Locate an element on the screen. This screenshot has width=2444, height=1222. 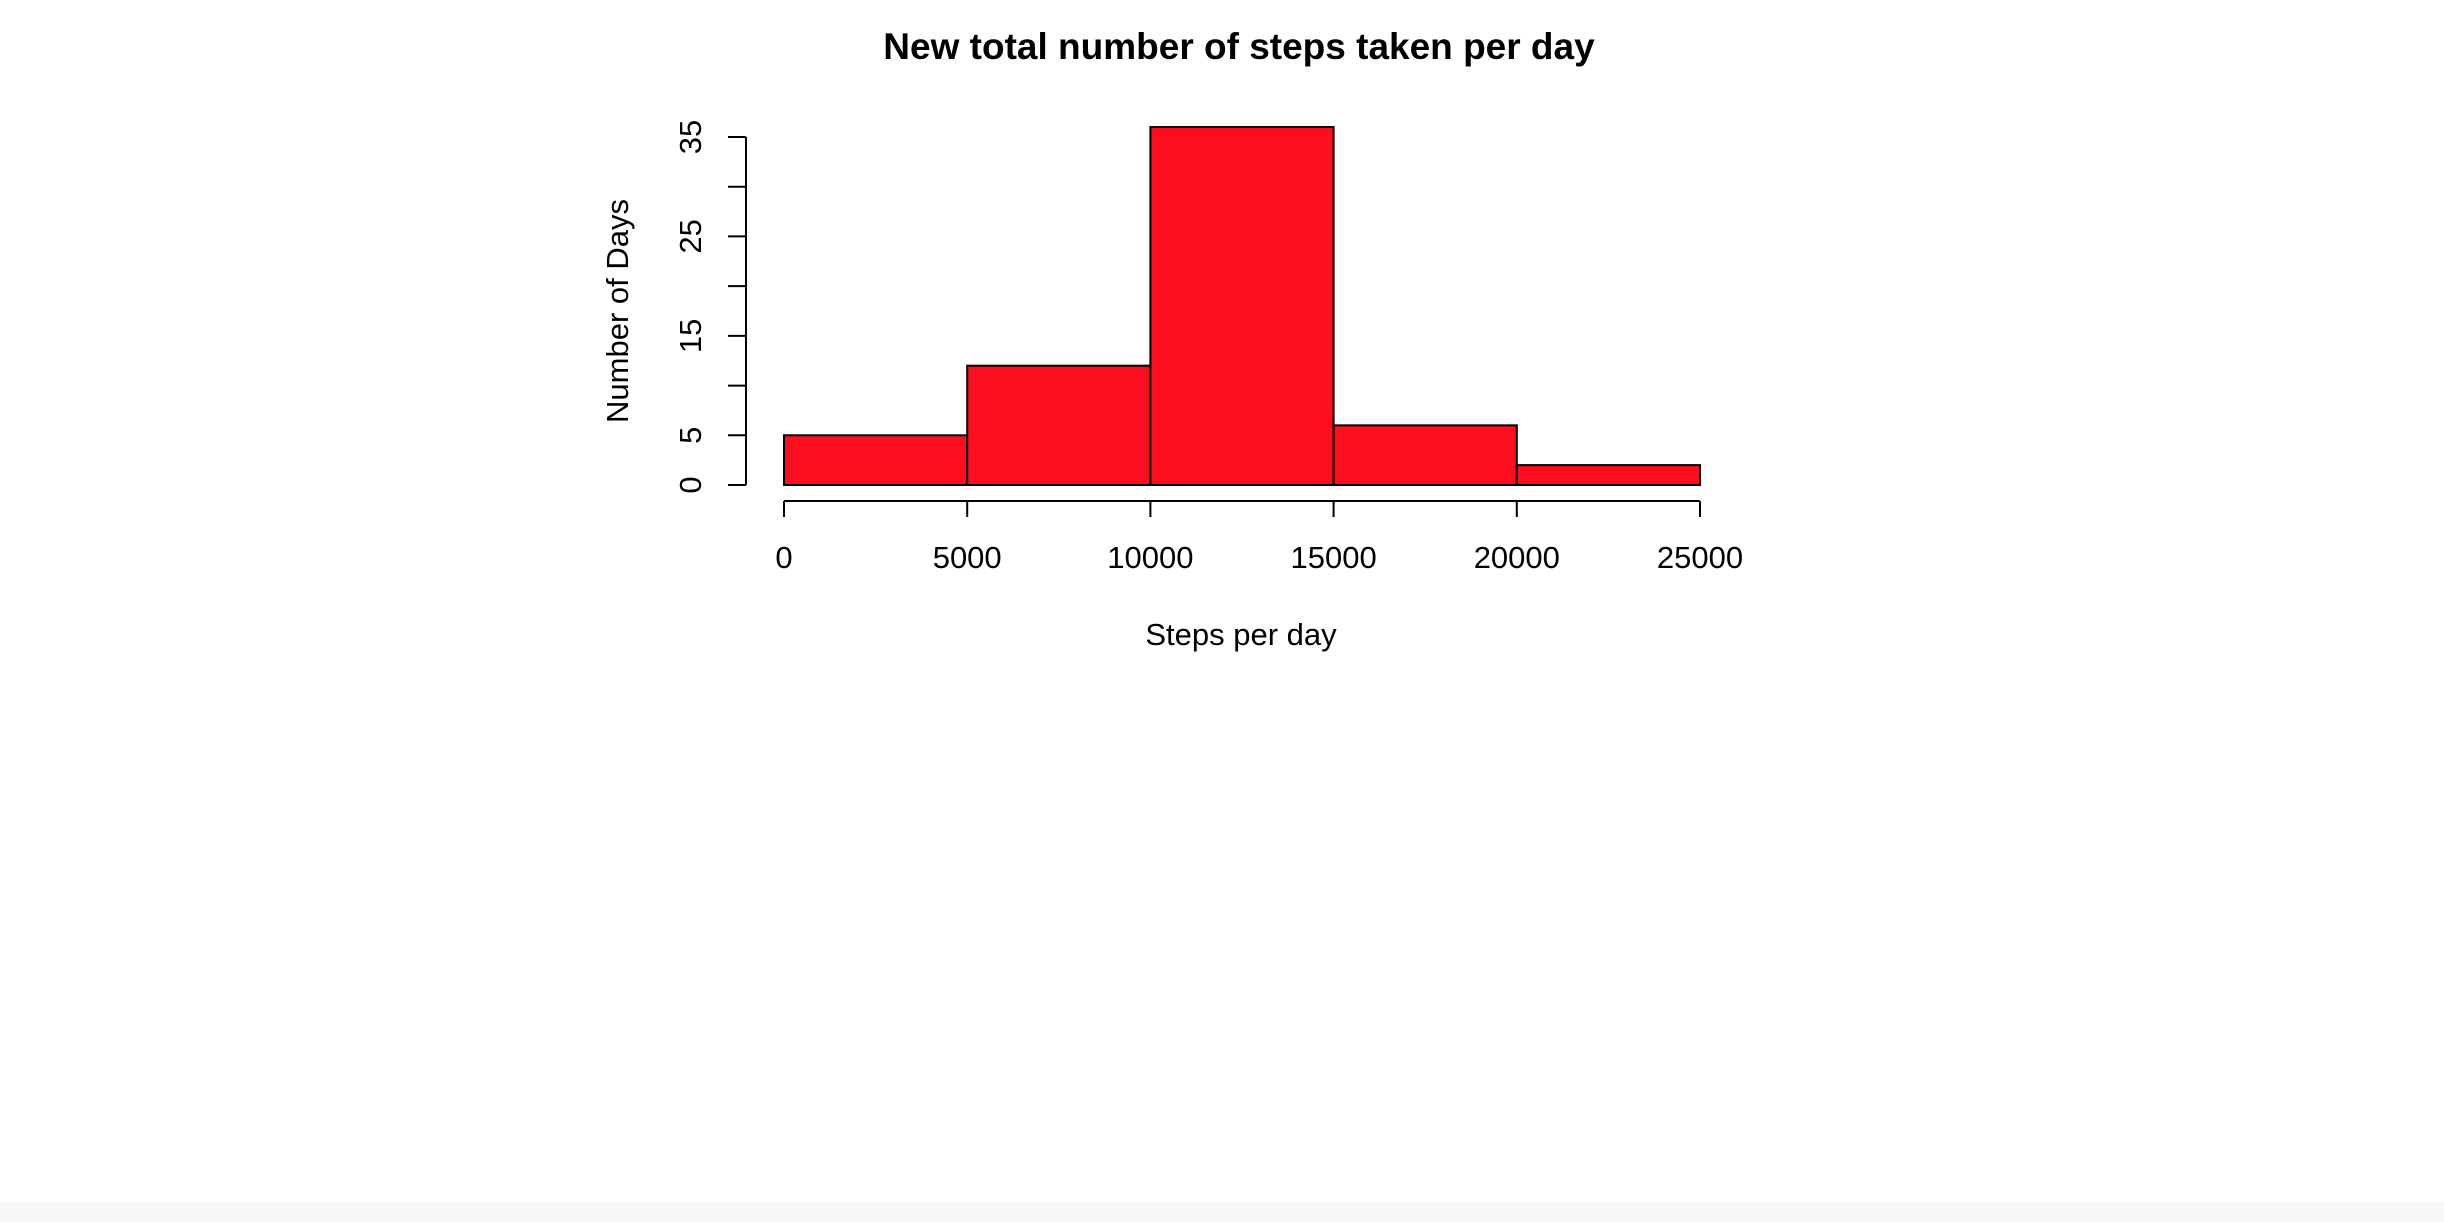
x-axis: 0 5000 10000 15000 20000 25000 is located at coordinates (1259, 537).